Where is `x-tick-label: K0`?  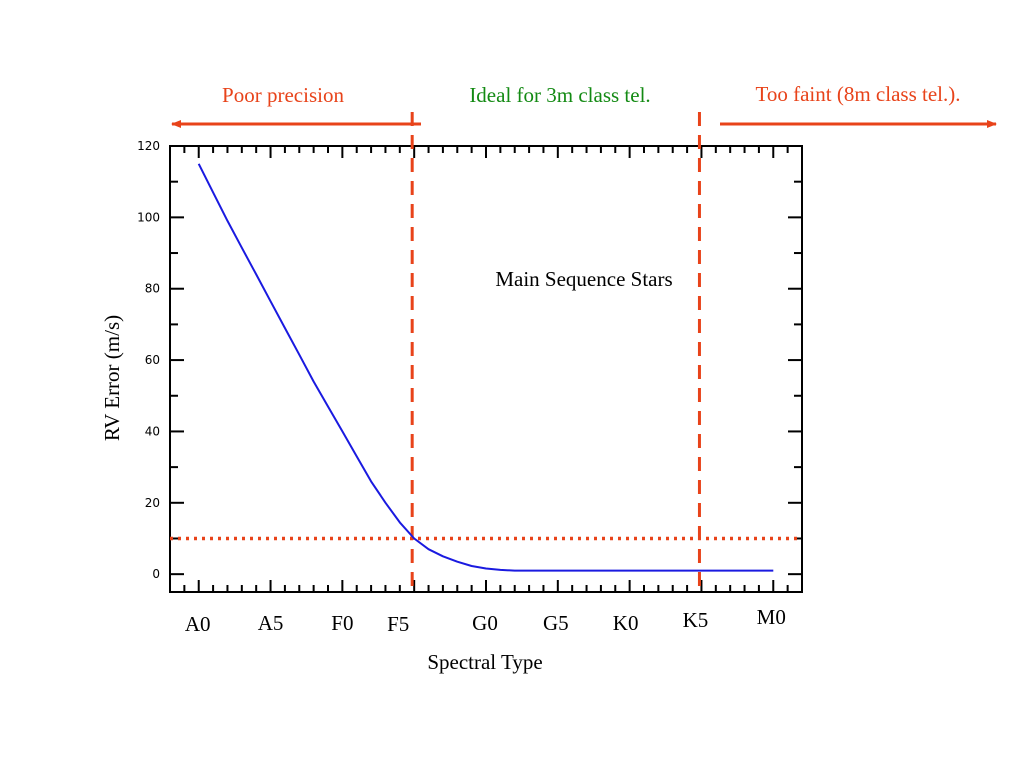
x-tick-label: K0 is located at coordinates (626, 623).